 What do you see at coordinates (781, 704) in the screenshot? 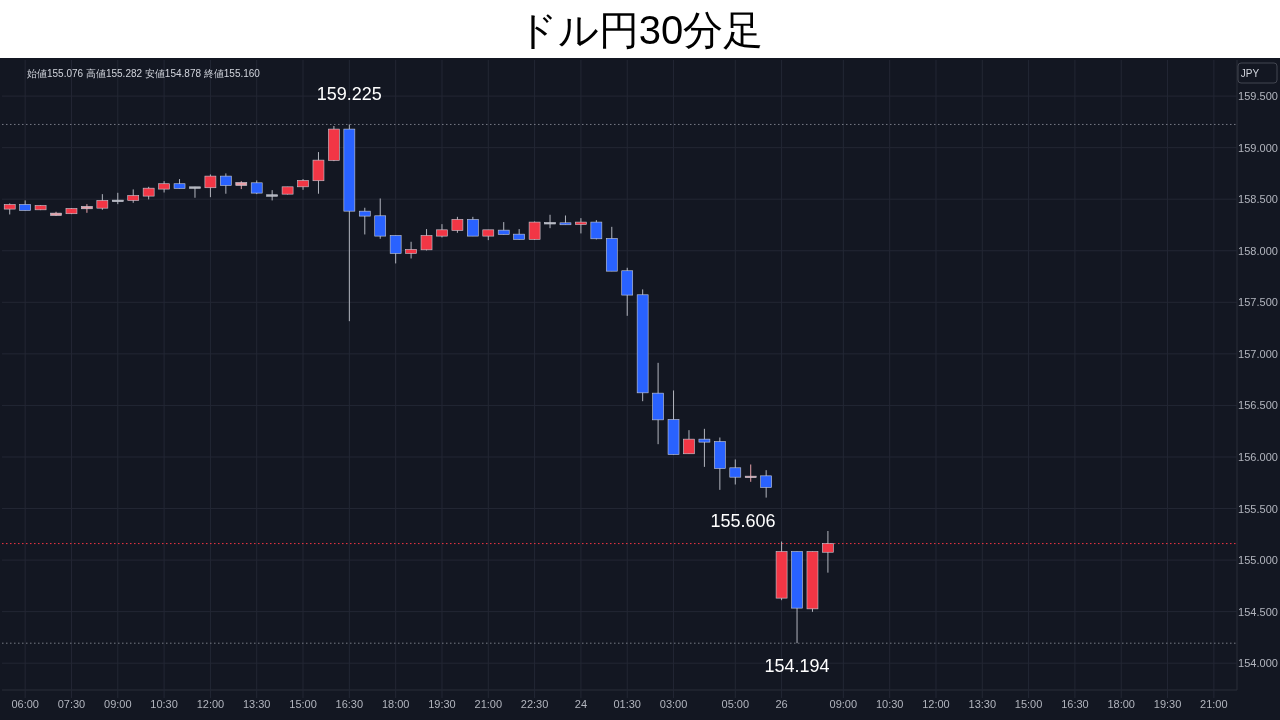
I see `x-tick-label: 26` at bounding box center [781, 704].